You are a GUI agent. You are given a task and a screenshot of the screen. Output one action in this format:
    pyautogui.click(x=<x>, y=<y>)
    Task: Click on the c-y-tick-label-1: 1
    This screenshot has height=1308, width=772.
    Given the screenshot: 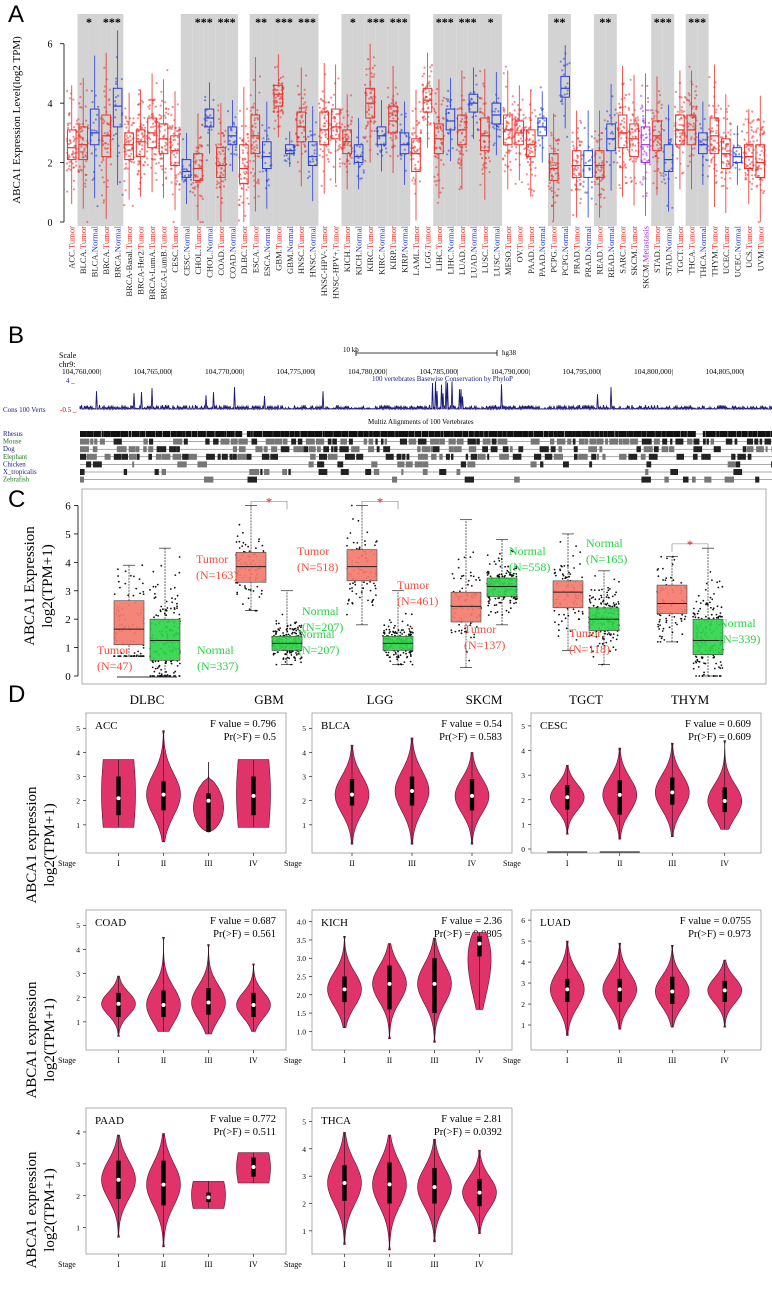 What is the action you would take?
    pyautogui.click(x=68, y=649)
    